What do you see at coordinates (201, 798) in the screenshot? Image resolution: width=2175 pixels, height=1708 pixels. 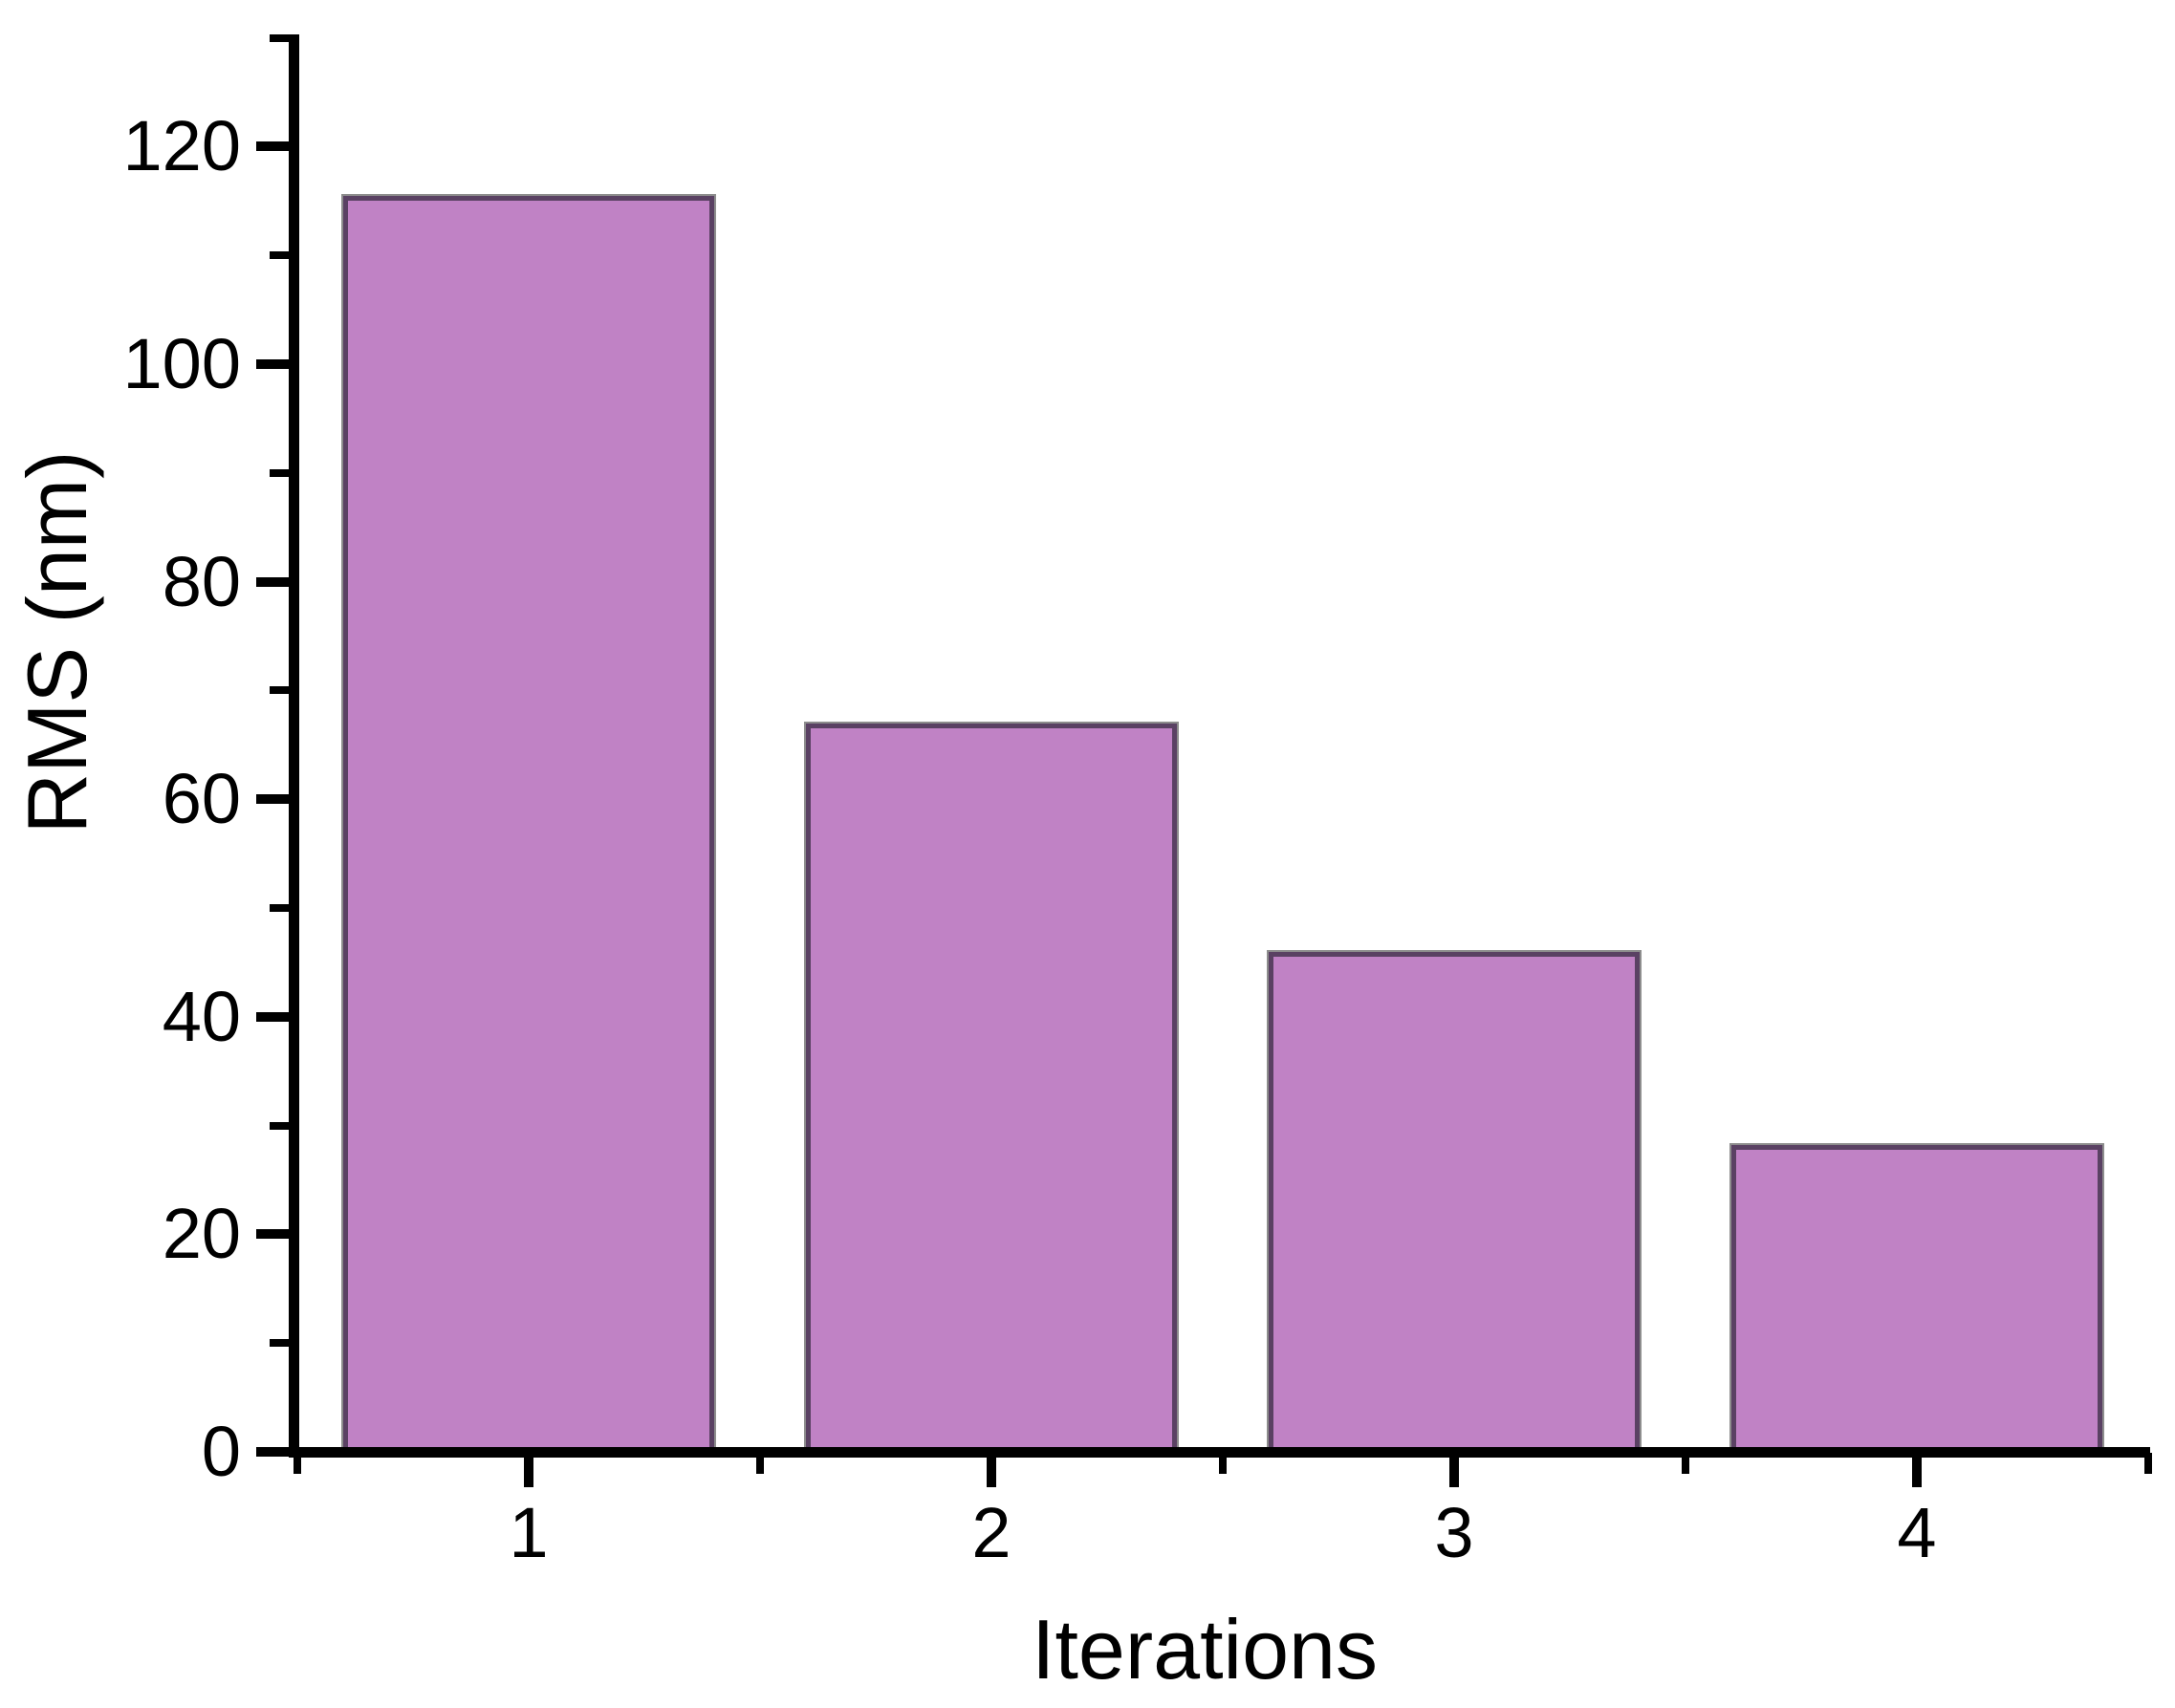 I see `y-tick-label: 60` at bounding box center [201, 798].